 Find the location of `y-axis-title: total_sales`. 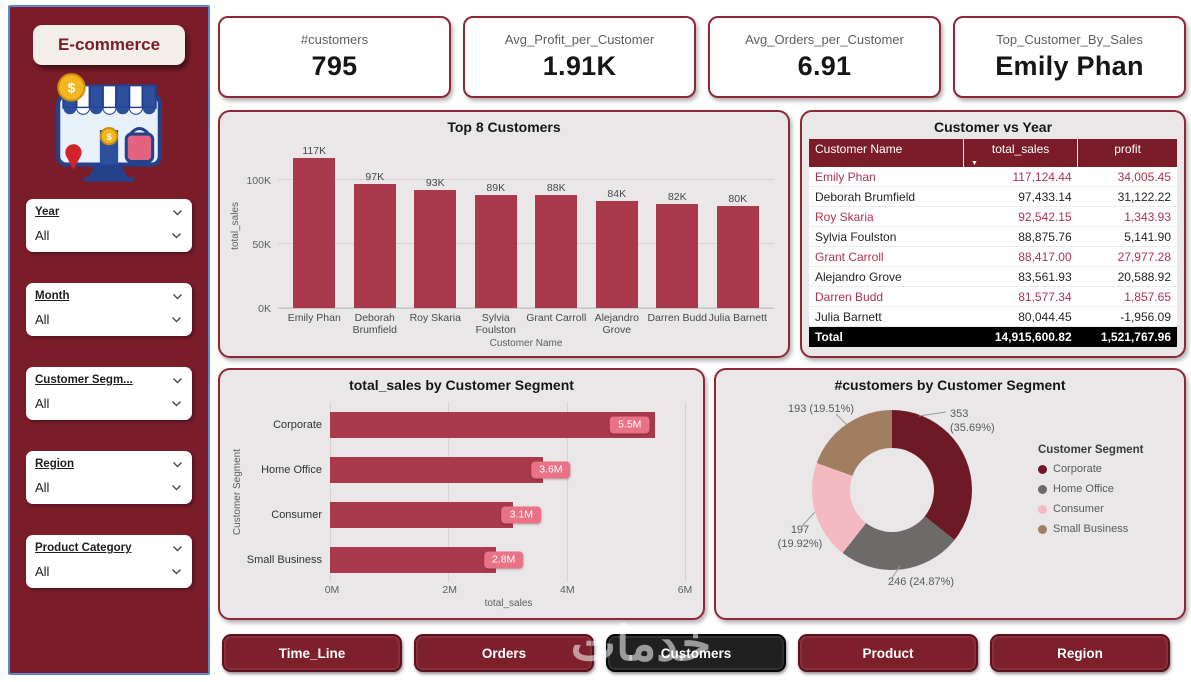

y-axis-title: total_sales is located at coordinates (235, 225).